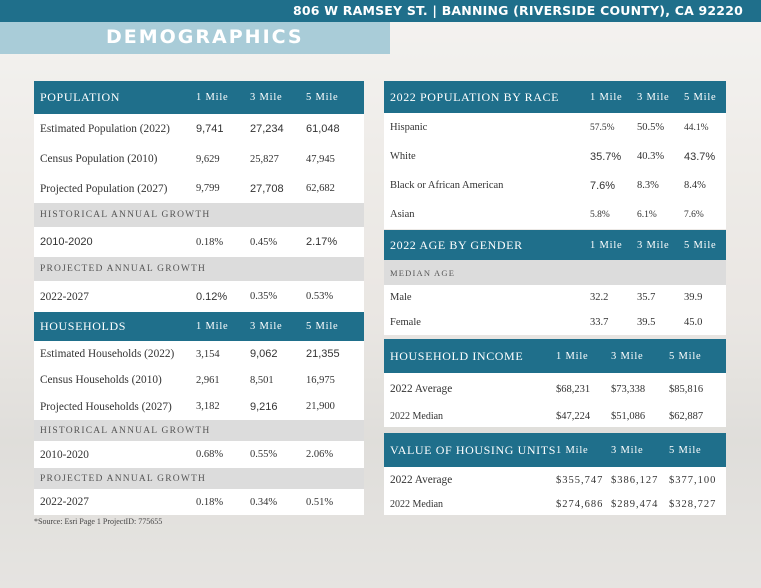  Describe the element at coordinates (99, 159) in the screenshot. I see `row-label: Census Population (2010)` at that location.